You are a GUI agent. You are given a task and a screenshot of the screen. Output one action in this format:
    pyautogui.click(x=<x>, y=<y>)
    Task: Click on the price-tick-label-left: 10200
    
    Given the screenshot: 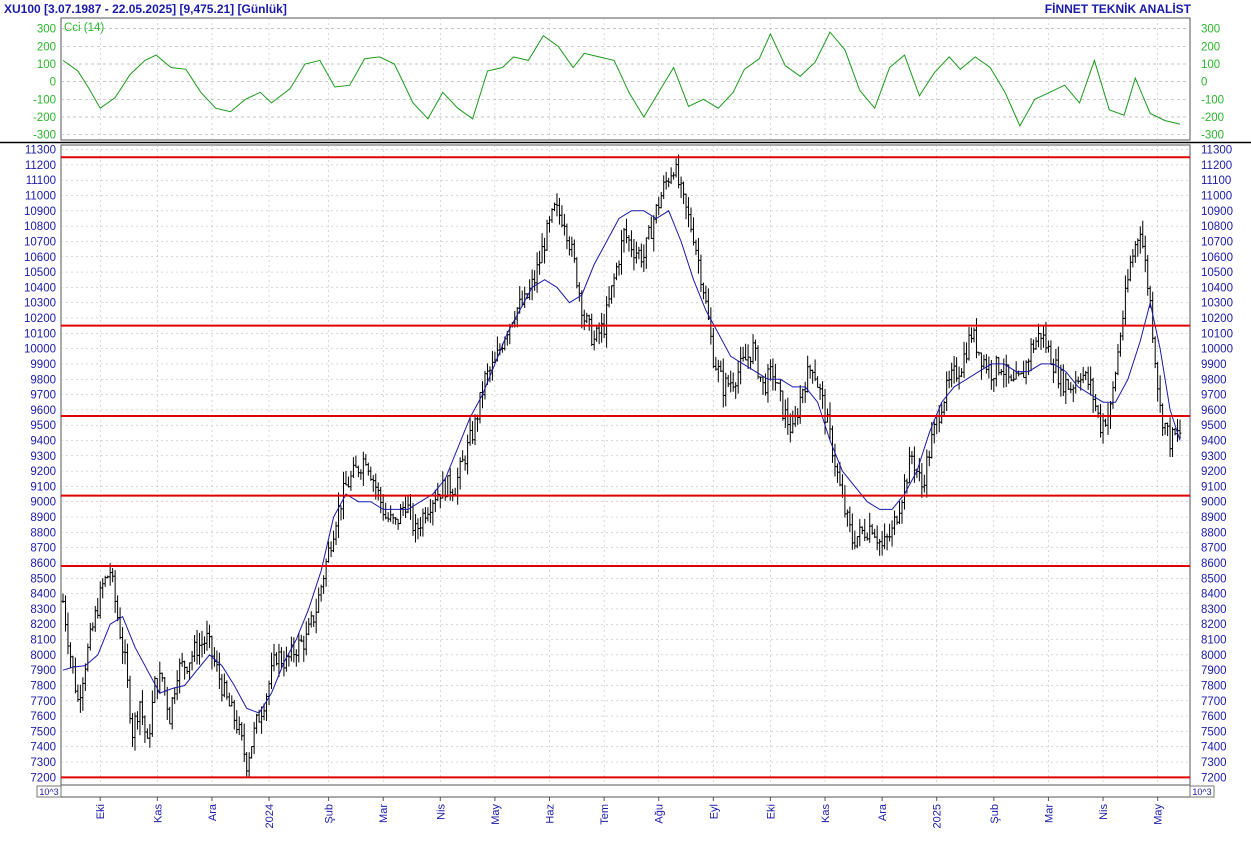 What is the action you would take?
    pyautogui.click(x=40, y=319)
    